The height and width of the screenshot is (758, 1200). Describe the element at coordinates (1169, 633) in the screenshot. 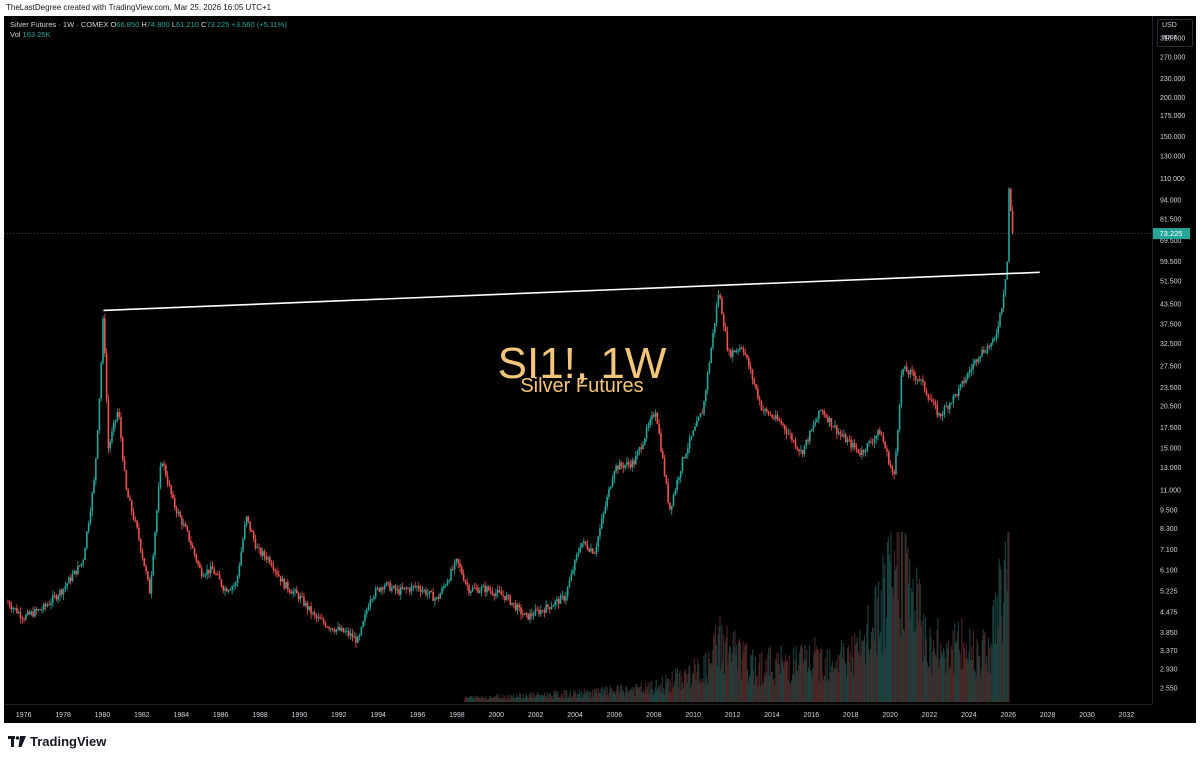

I see `y-tick-label: 3.850` at that location.